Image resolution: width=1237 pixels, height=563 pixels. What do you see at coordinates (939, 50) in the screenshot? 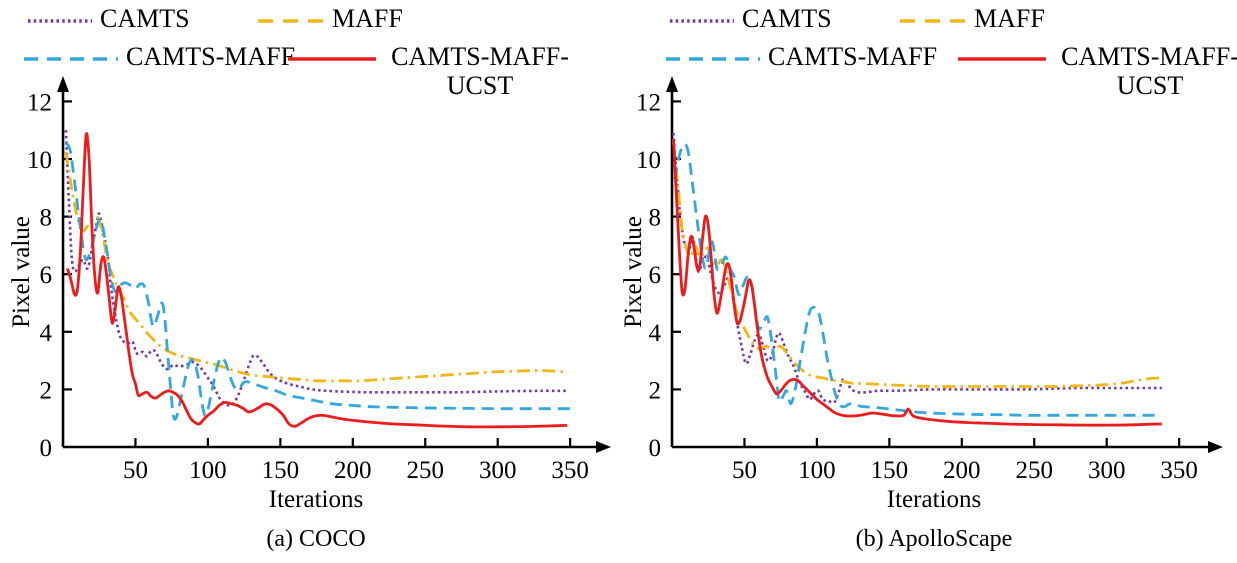
I see `legend-apolloscape: CAMTS MAFF CAMTS-MAFF CAMTS-MAFF-UCST` at bounding box center [939, 50].